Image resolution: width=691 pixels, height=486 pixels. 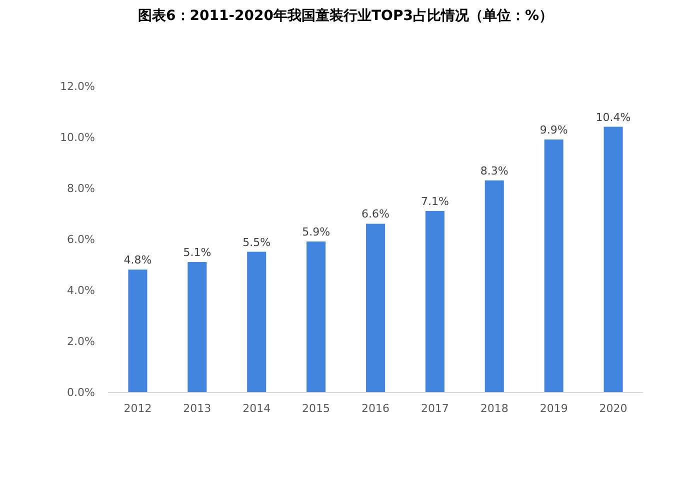 What do you see at coordinates (316, 409) in the screenshot?
I see `x-tick-label: 2015` at bounding box center [316, 409].